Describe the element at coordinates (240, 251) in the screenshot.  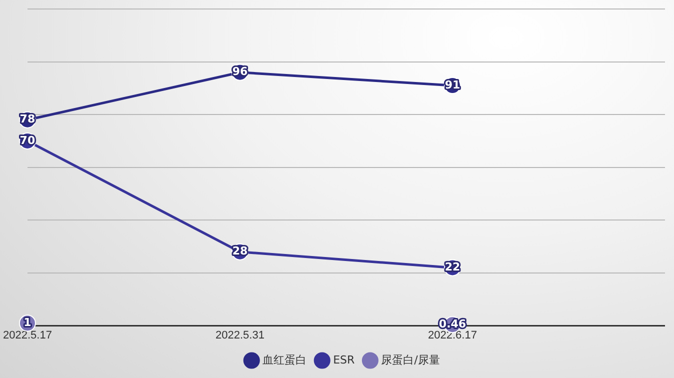
I see `data-label: 28` at that location.